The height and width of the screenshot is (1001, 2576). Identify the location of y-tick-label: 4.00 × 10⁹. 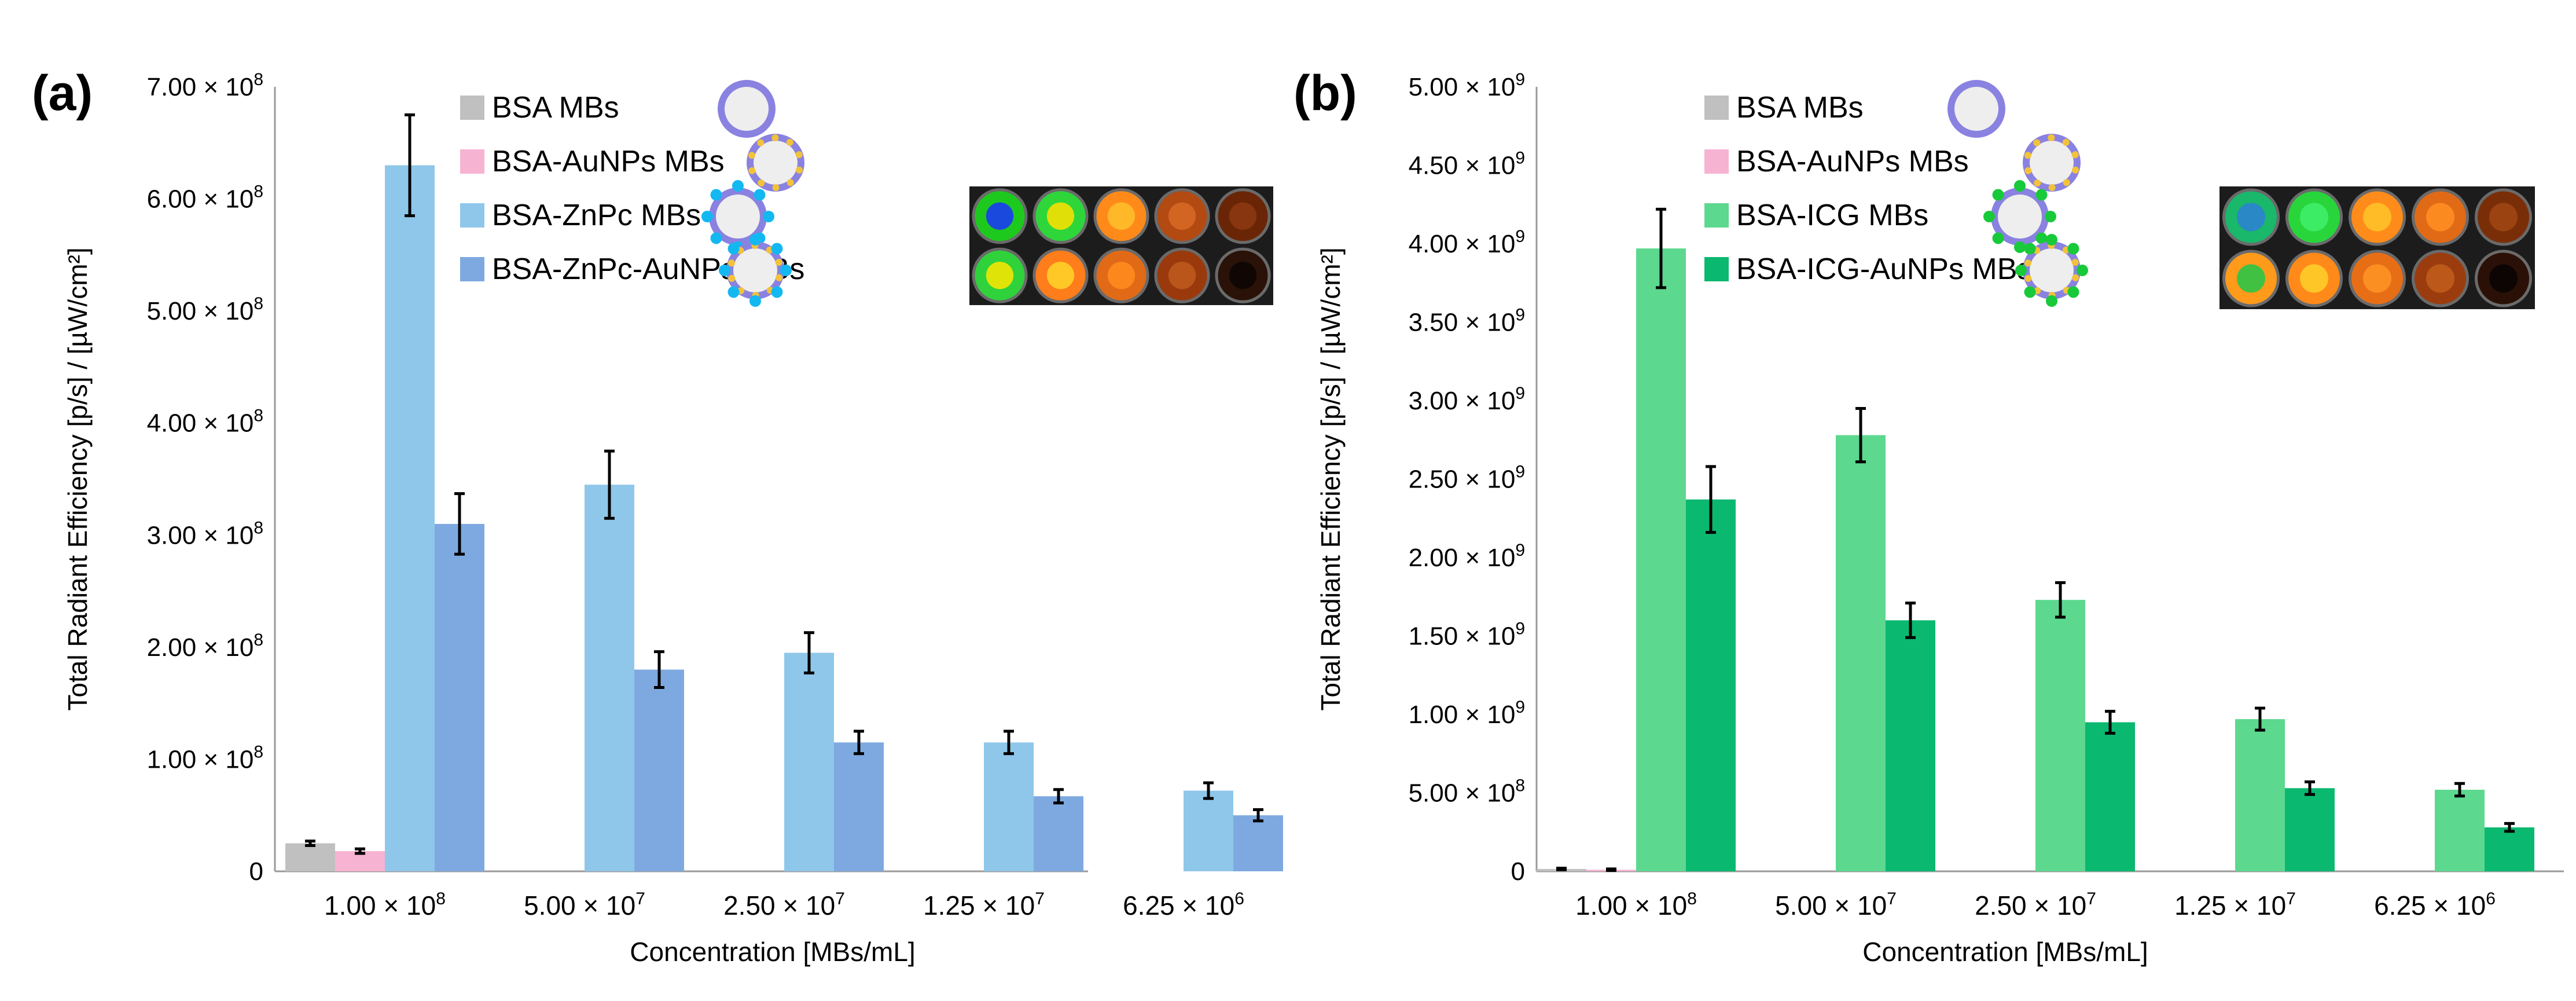
(1467, 243).